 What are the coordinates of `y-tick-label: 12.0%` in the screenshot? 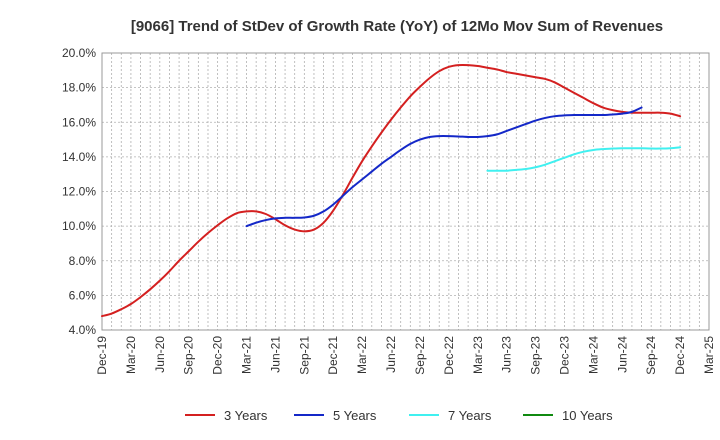 It's located at (79, 192).